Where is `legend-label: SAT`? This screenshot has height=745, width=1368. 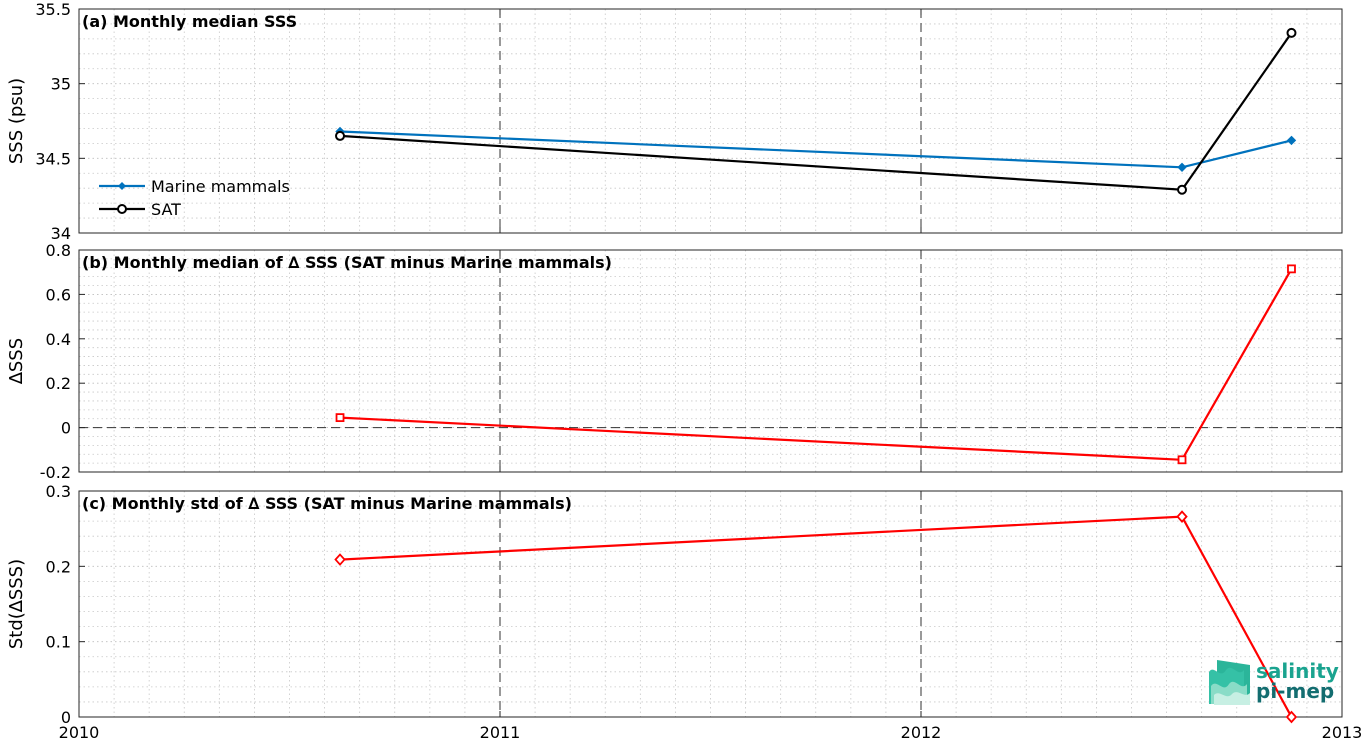 legend-label: SAT is located at coordinates (166, 209).